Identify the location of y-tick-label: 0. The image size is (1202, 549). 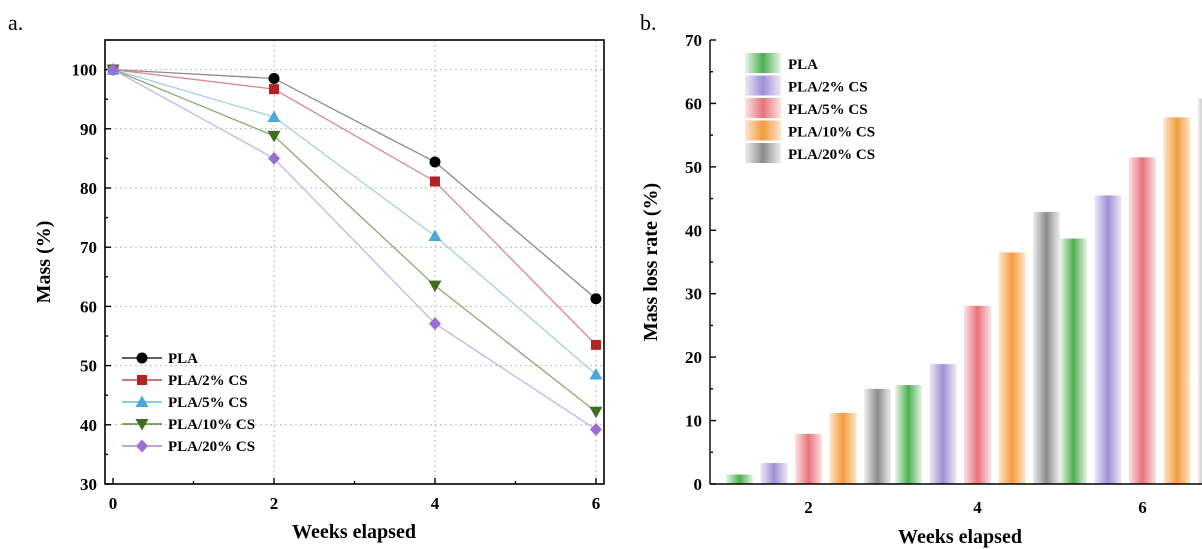
(698, 484).